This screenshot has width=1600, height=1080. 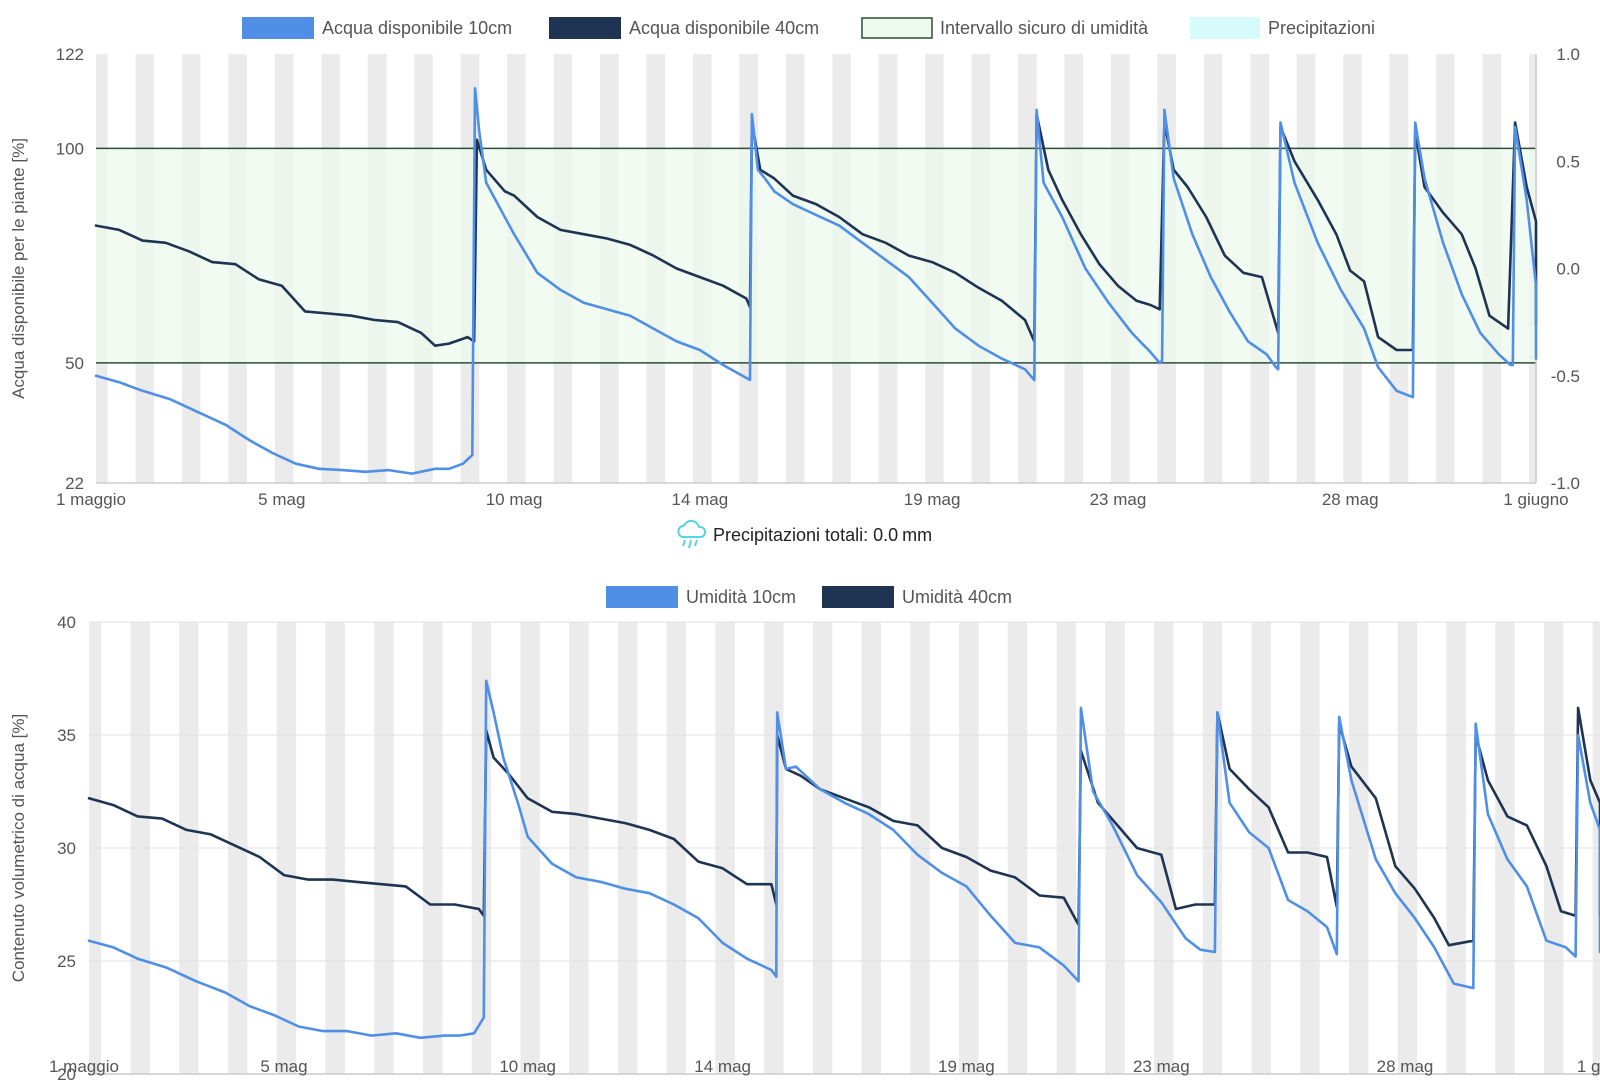 I want to click on y-tick-label: 20, so click(x=66, y=1072).